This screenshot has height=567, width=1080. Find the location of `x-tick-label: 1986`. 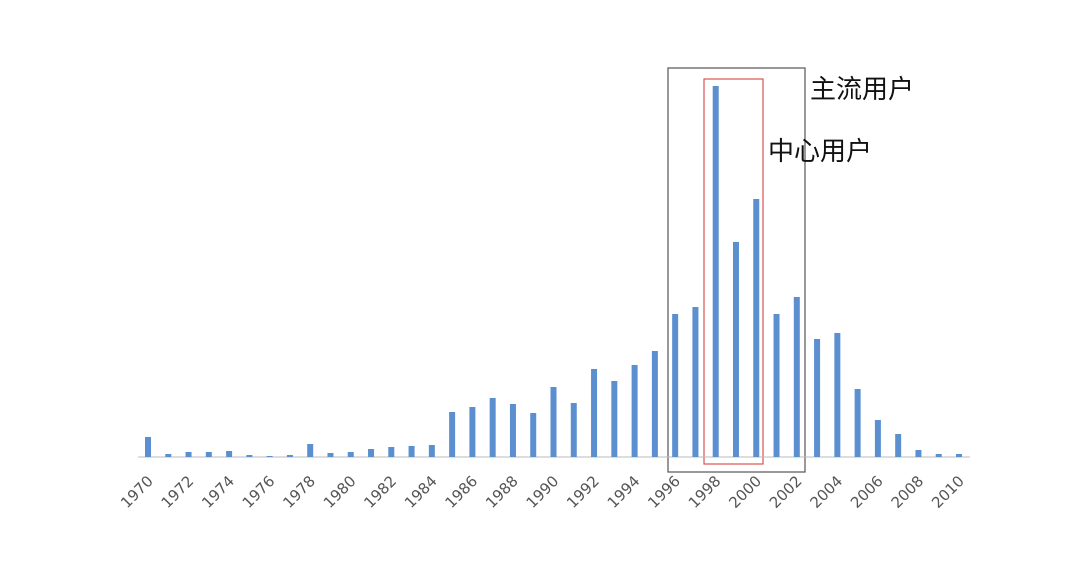

x-tick-label: 1986 is located at coordinates (461, 492).